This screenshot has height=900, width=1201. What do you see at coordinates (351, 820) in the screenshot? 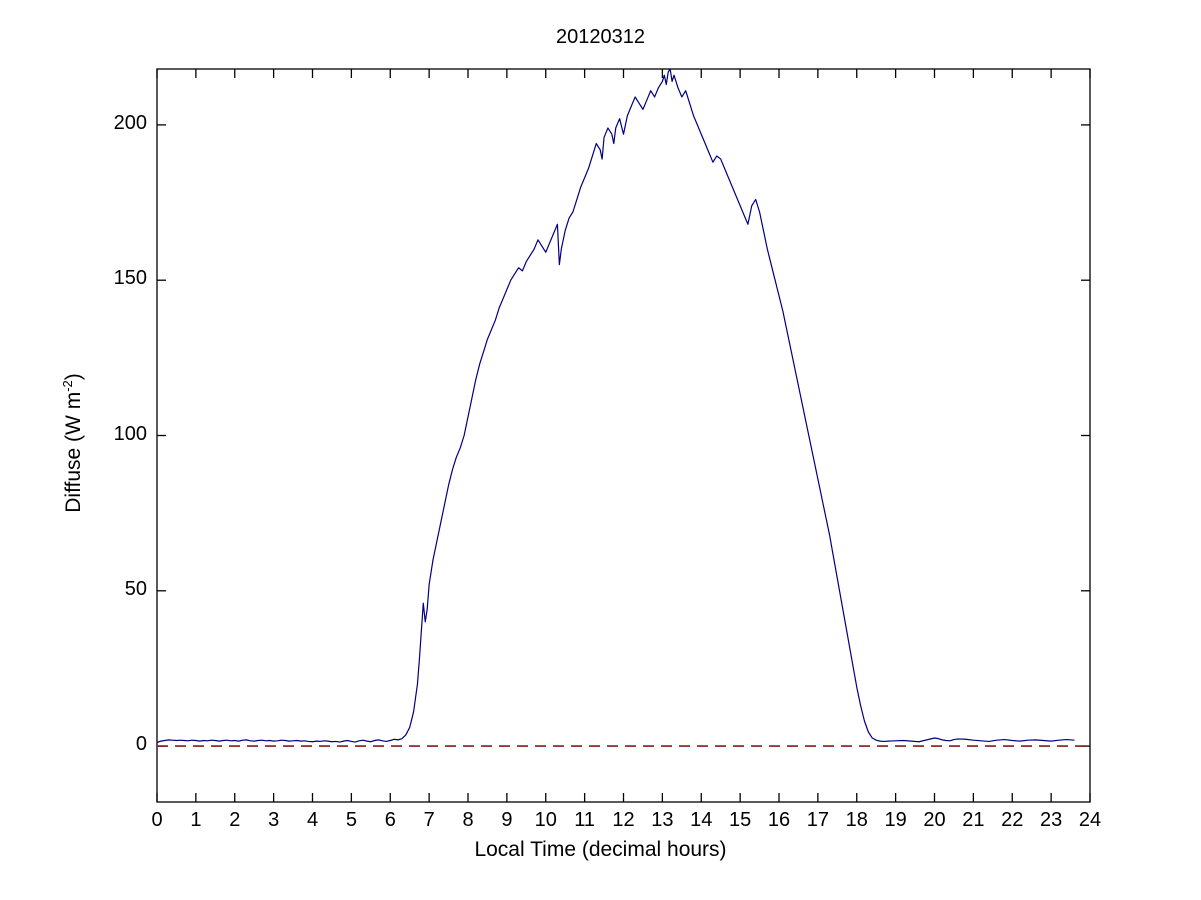
I see `x-tick-label: 5` at bounding box center [351, 820].